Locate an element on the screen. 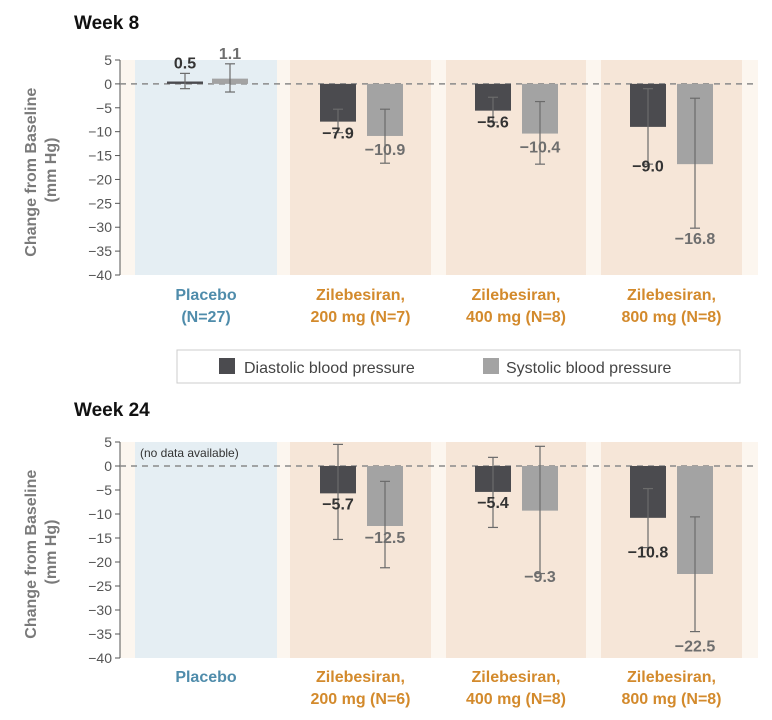 This screenshot has height=720, width=772. legend-diastolic-label: Diastolic blood pressure is located at coordinates (329, 368).